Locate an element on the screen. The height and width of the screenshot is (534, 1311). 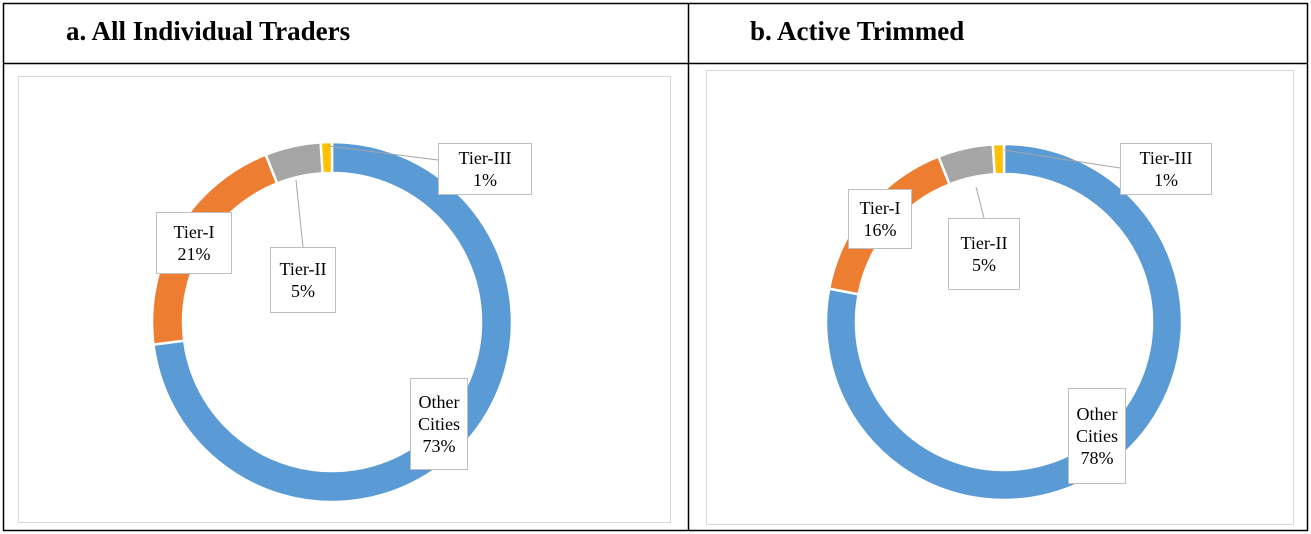
data-label: Other Cities 73% is located at coordinates (439, 424).